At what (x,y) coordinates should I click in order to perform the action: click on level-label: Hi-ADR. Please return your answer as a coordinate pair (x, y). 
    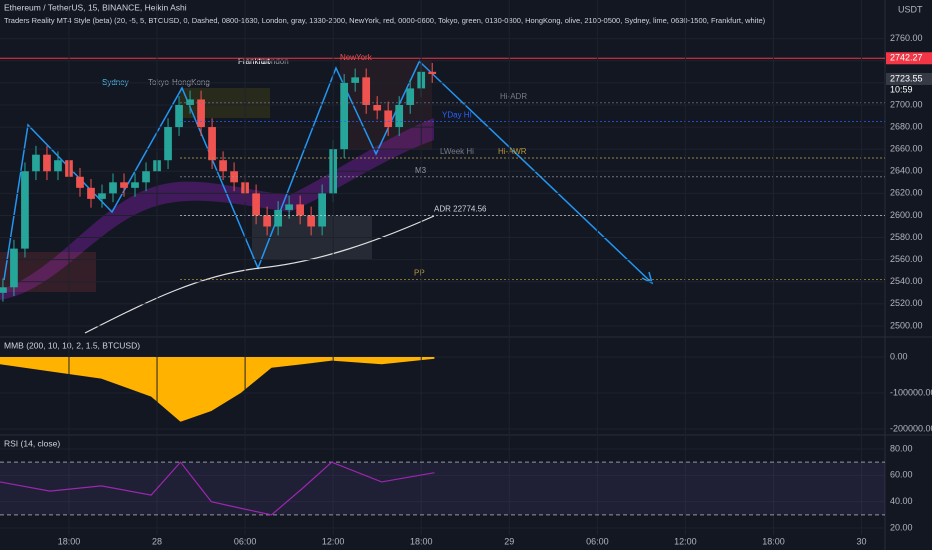
    Looking at the image, I should click on (513, 96).